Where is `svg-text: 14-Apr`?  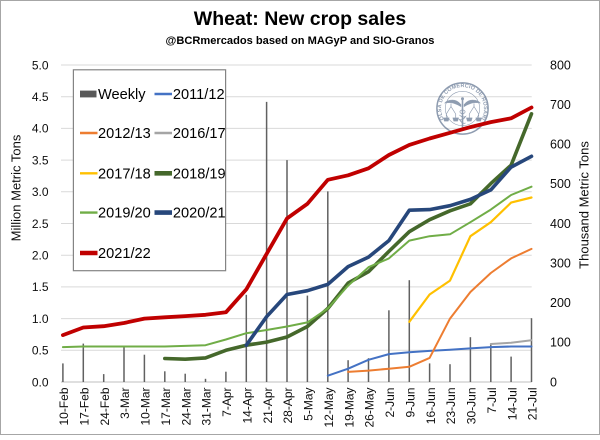 svg-text: 14-Apr is located at coordinates (248, 406).